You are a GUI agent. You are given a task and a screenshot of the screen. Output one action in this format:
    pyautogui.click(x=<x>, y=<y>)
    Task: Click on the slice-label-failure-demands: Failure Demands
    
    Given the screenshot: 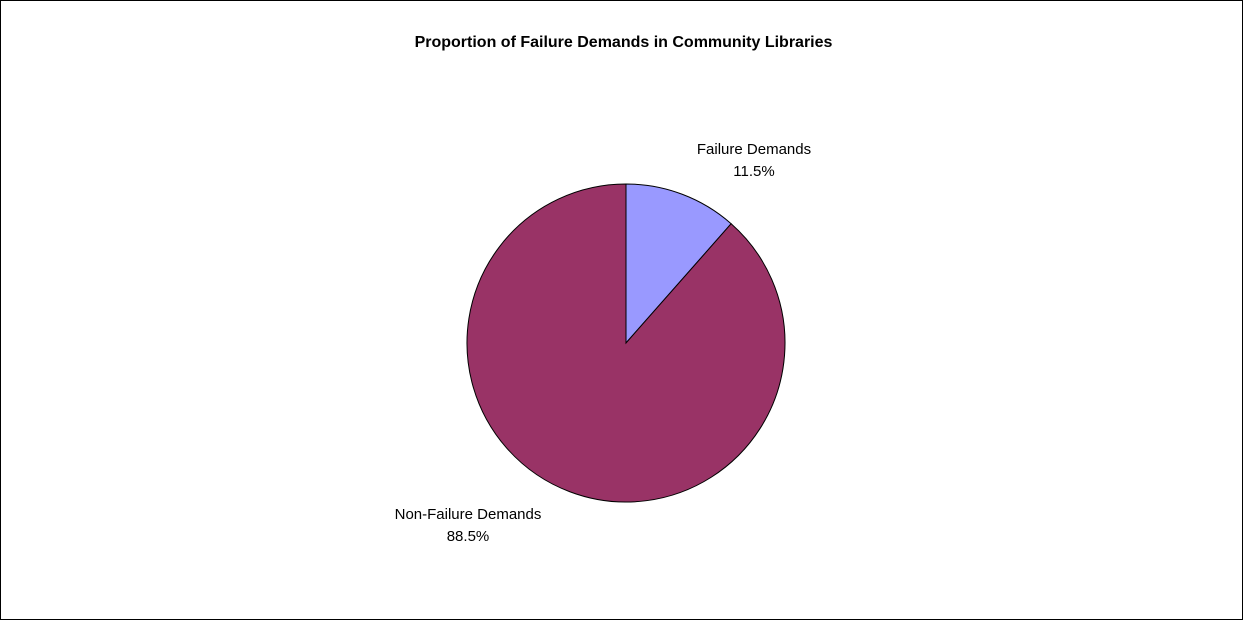 What is the action you would take?
    pyautogui.click(x=754, y=149)
    